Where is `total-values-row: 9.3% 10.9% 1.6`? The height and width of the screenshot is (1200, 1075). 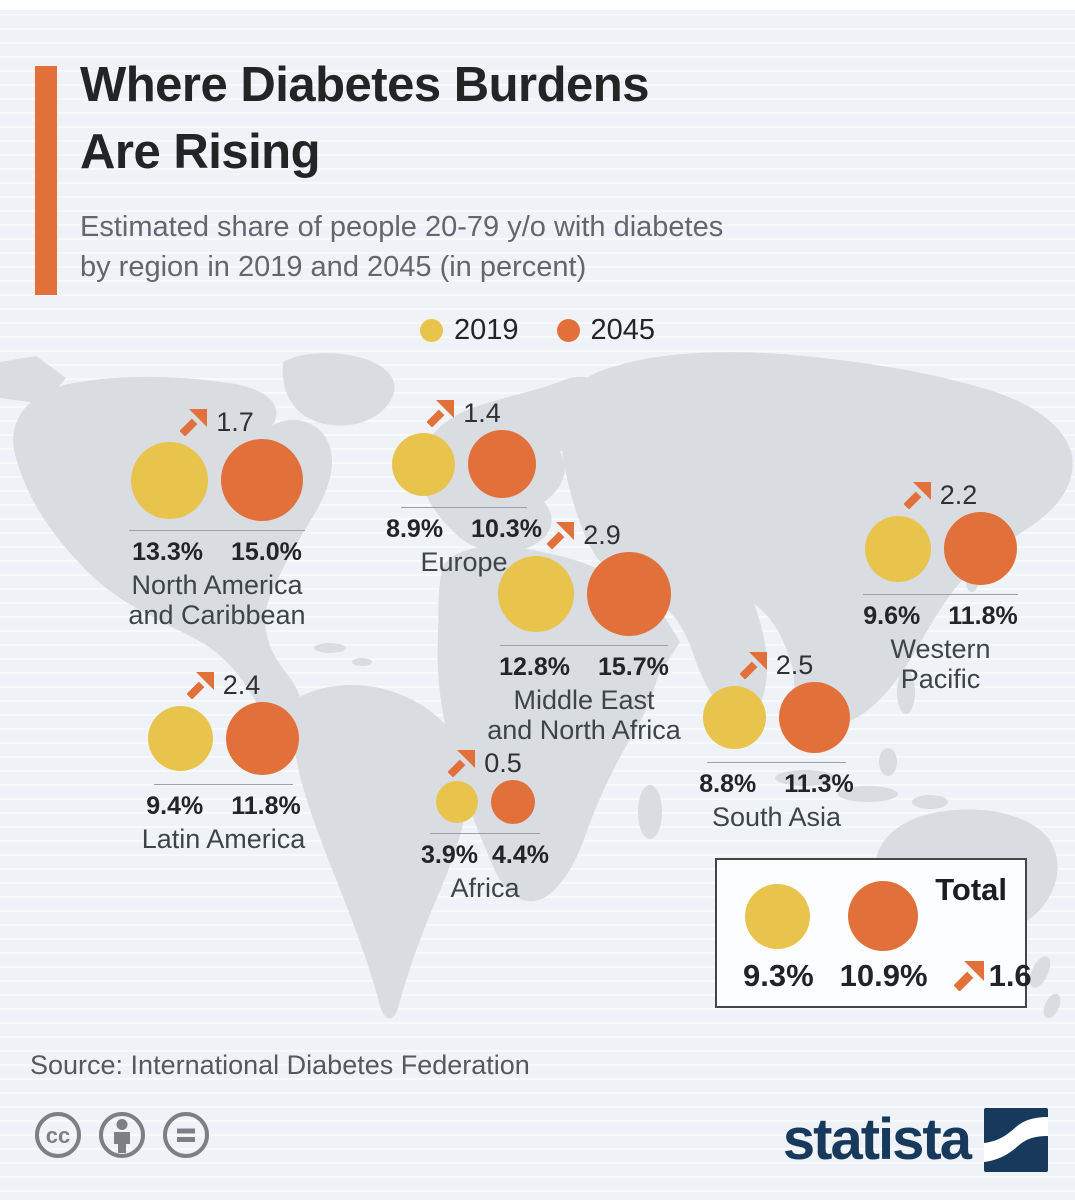
total-values-row: 9.3% 10.9% 1.6 is located at coordinates (887, 976).